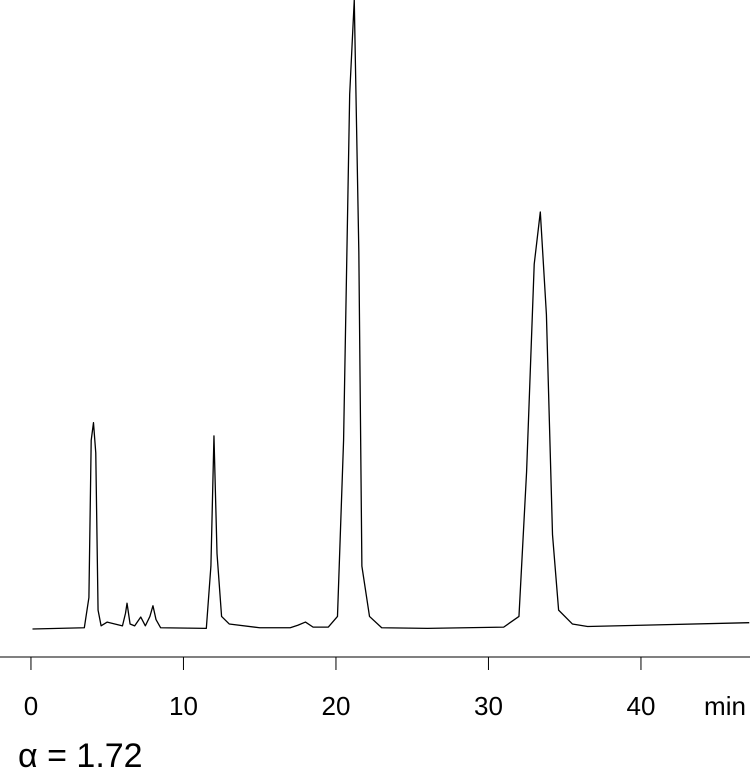 The height and width of the screenshot is (775, 750). Describe the element at coordinates (725, 706) in the screenshot. I see `x-axis-label: min` at that location.